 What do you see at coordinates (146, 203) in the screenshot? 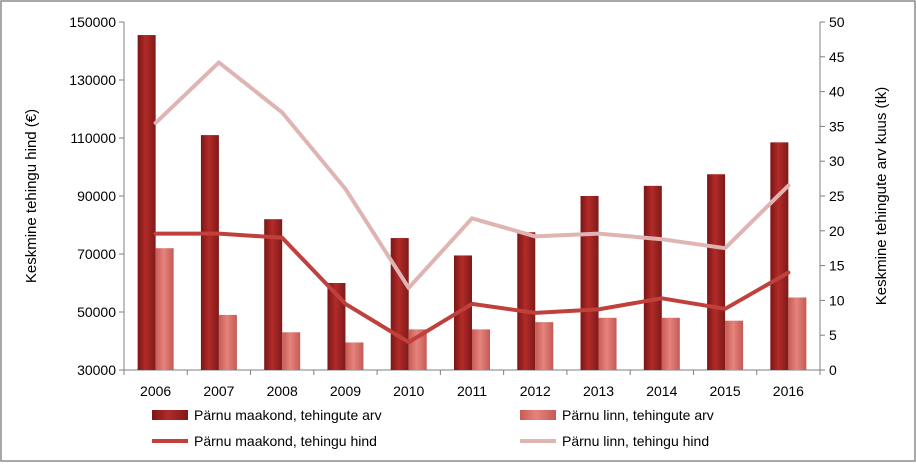
I see `bar-maakond-arv-2006` at bounding box center [146, 203].